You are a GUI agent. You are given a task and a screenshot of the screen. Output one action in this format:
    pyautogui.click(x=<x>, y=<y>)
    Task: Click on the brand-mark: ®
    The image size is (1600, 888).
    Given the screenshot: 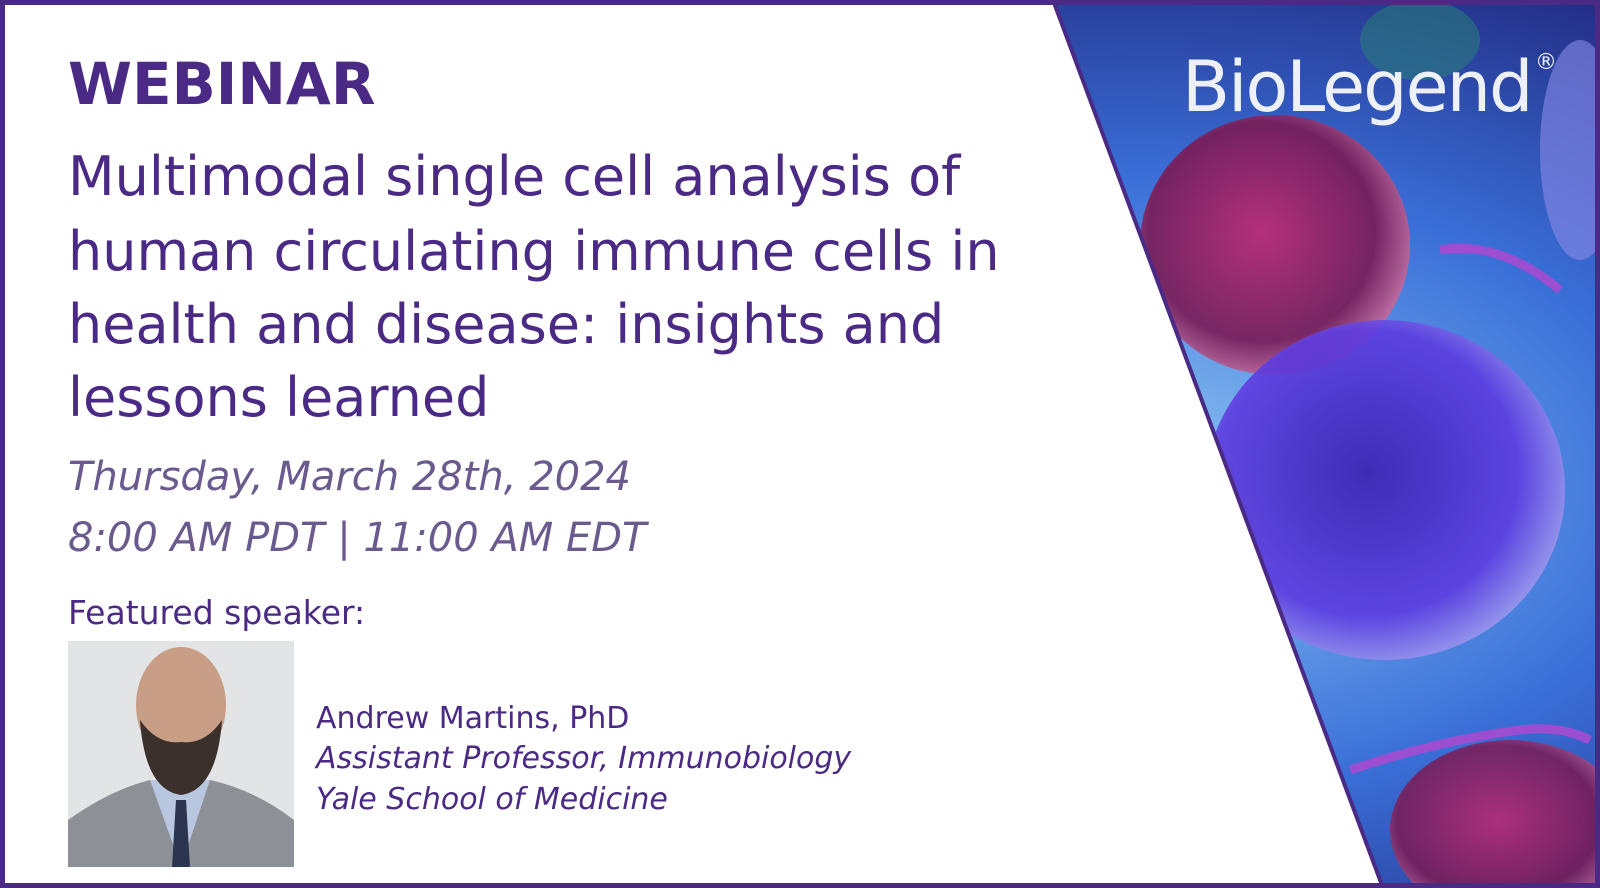 What is the action you would take?
    pyautogui.click(x=1546, y=62)
    